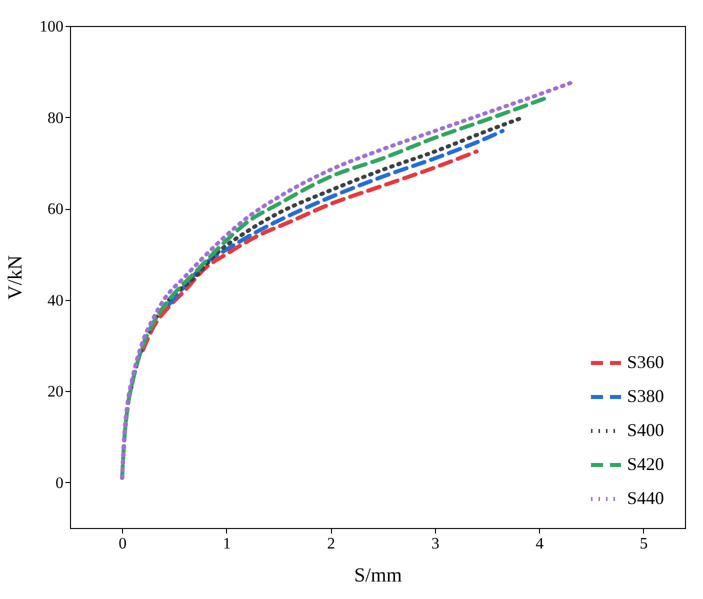  I want to click on y-tick-label: 40, so click(56, 301).